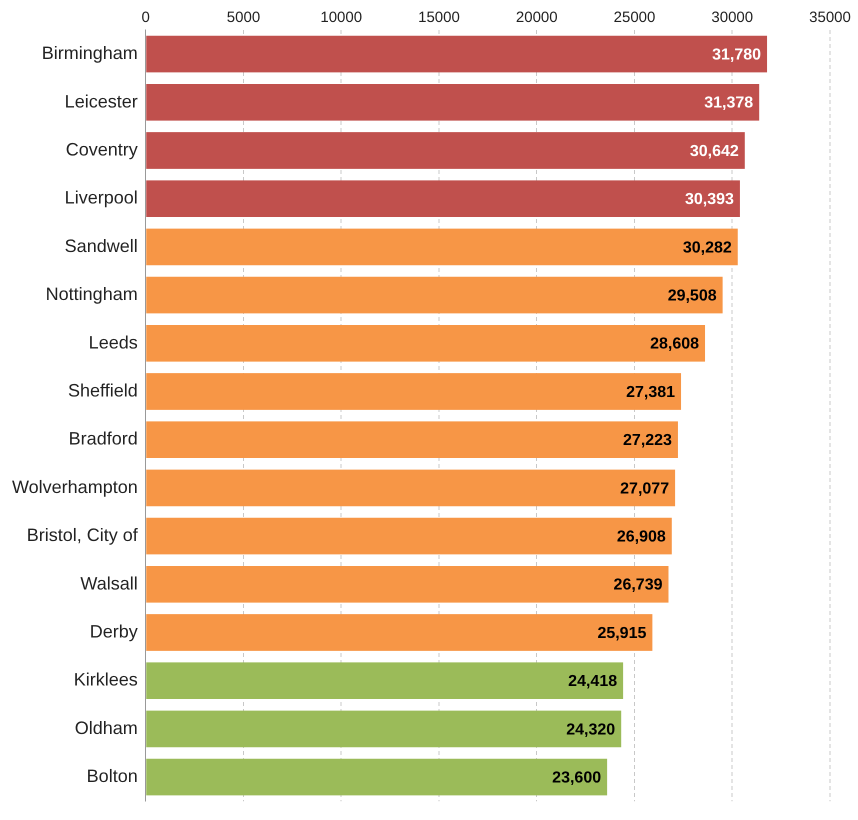 This screenshot has width=858, height=820. Describe the element at coordinates (707, 247) in the screenshot. I see `data-label: 30,282` at that location.